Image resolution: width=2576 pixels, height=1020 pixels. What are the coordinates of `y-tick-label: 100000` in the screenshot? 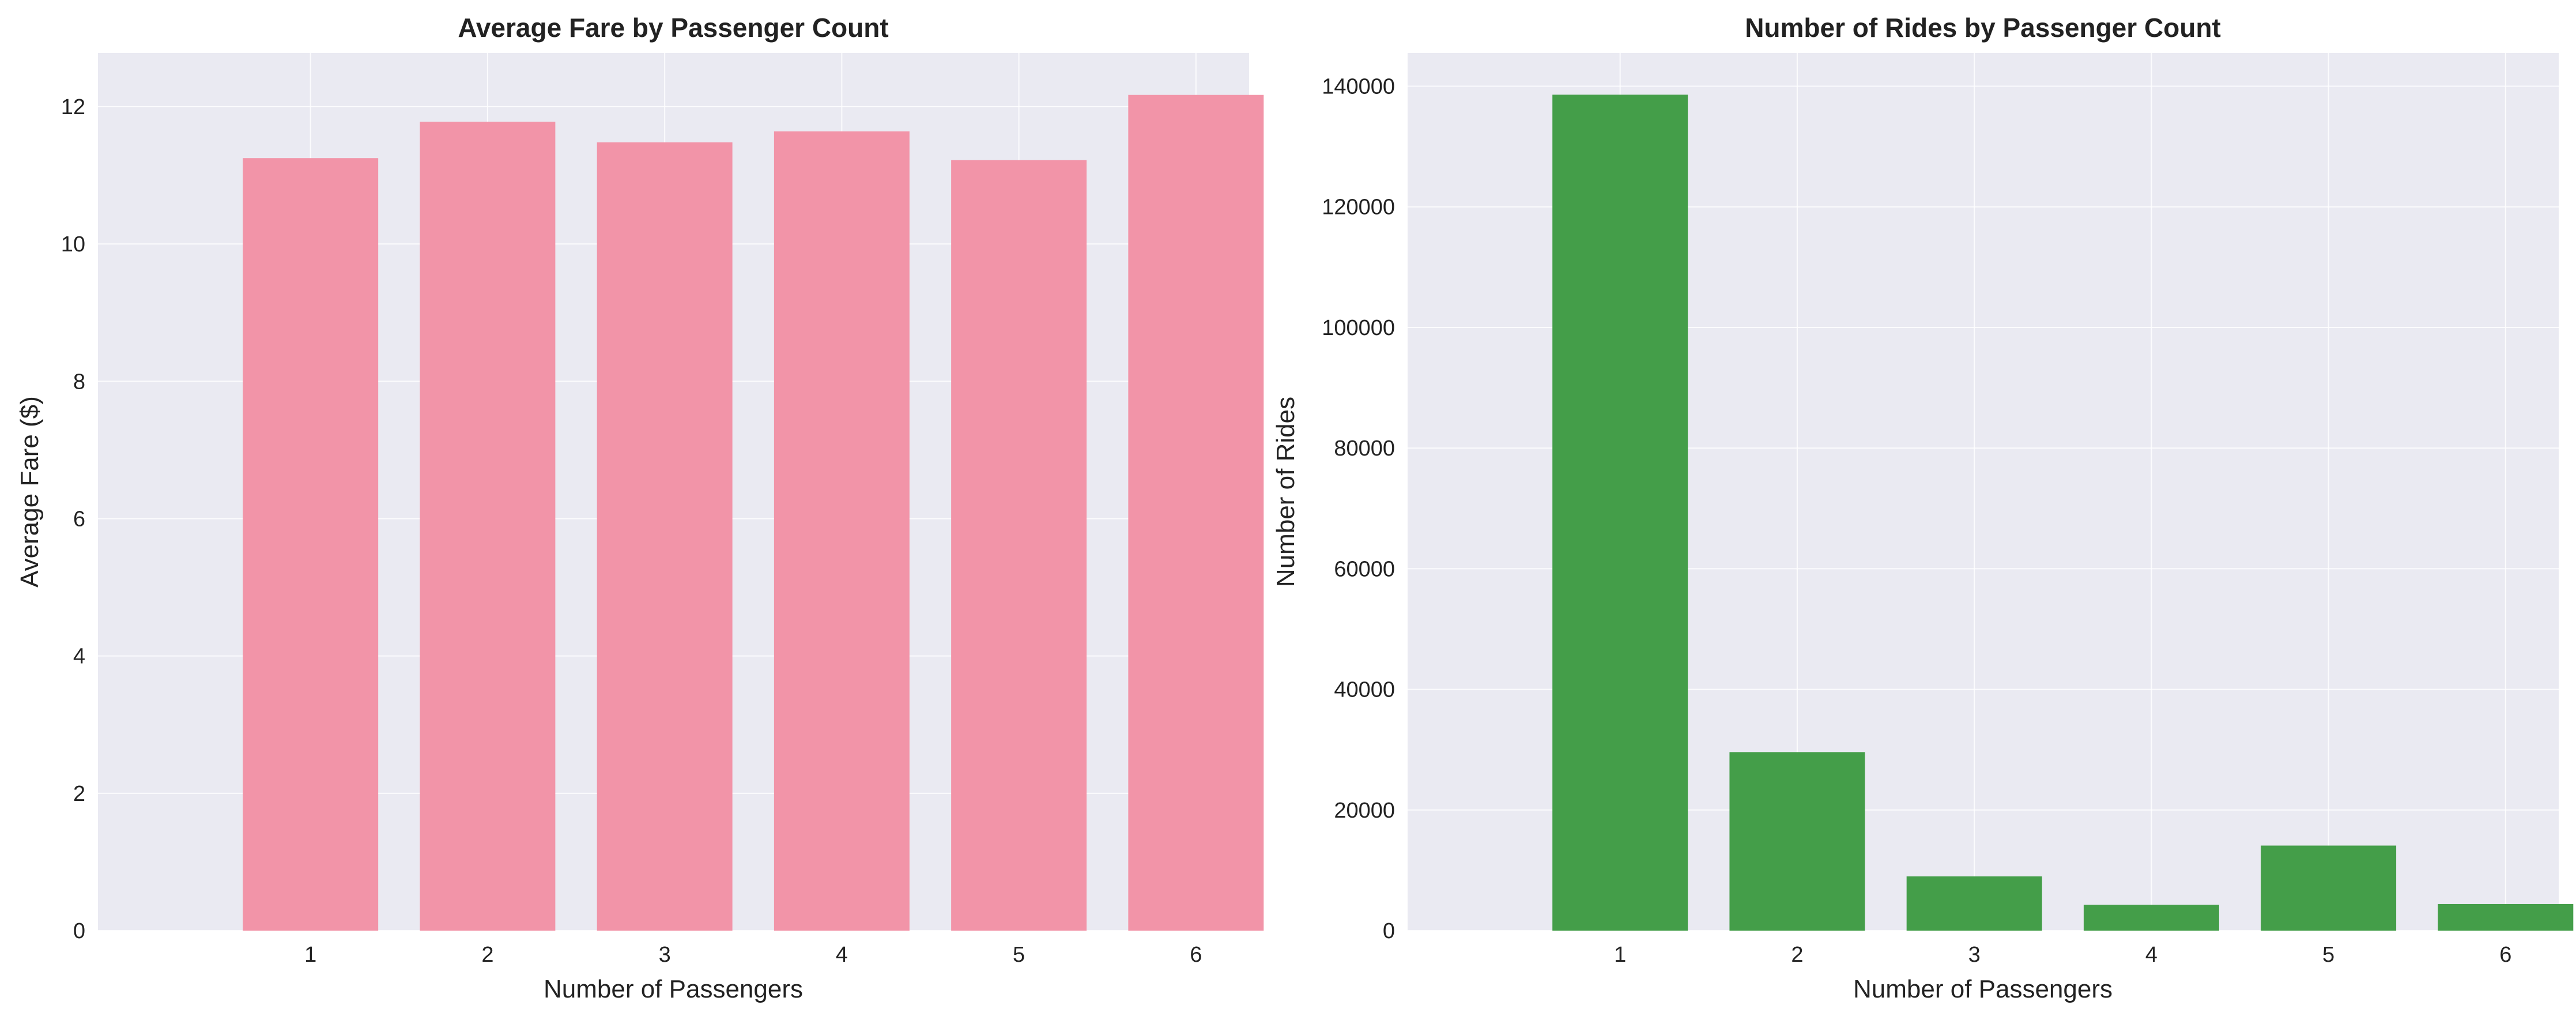 It's located at (1358, 328).